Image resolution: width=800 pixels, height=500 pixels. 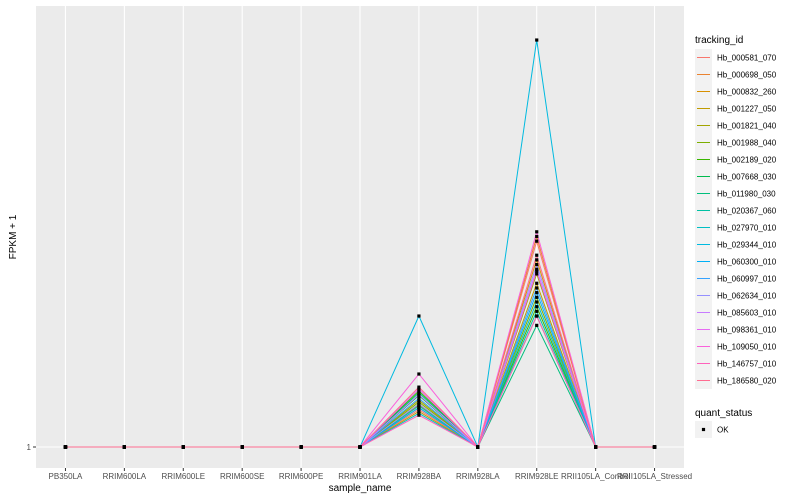 I want to click on legend-item-label: Hb_001227_050, so click(x=747, y=109).